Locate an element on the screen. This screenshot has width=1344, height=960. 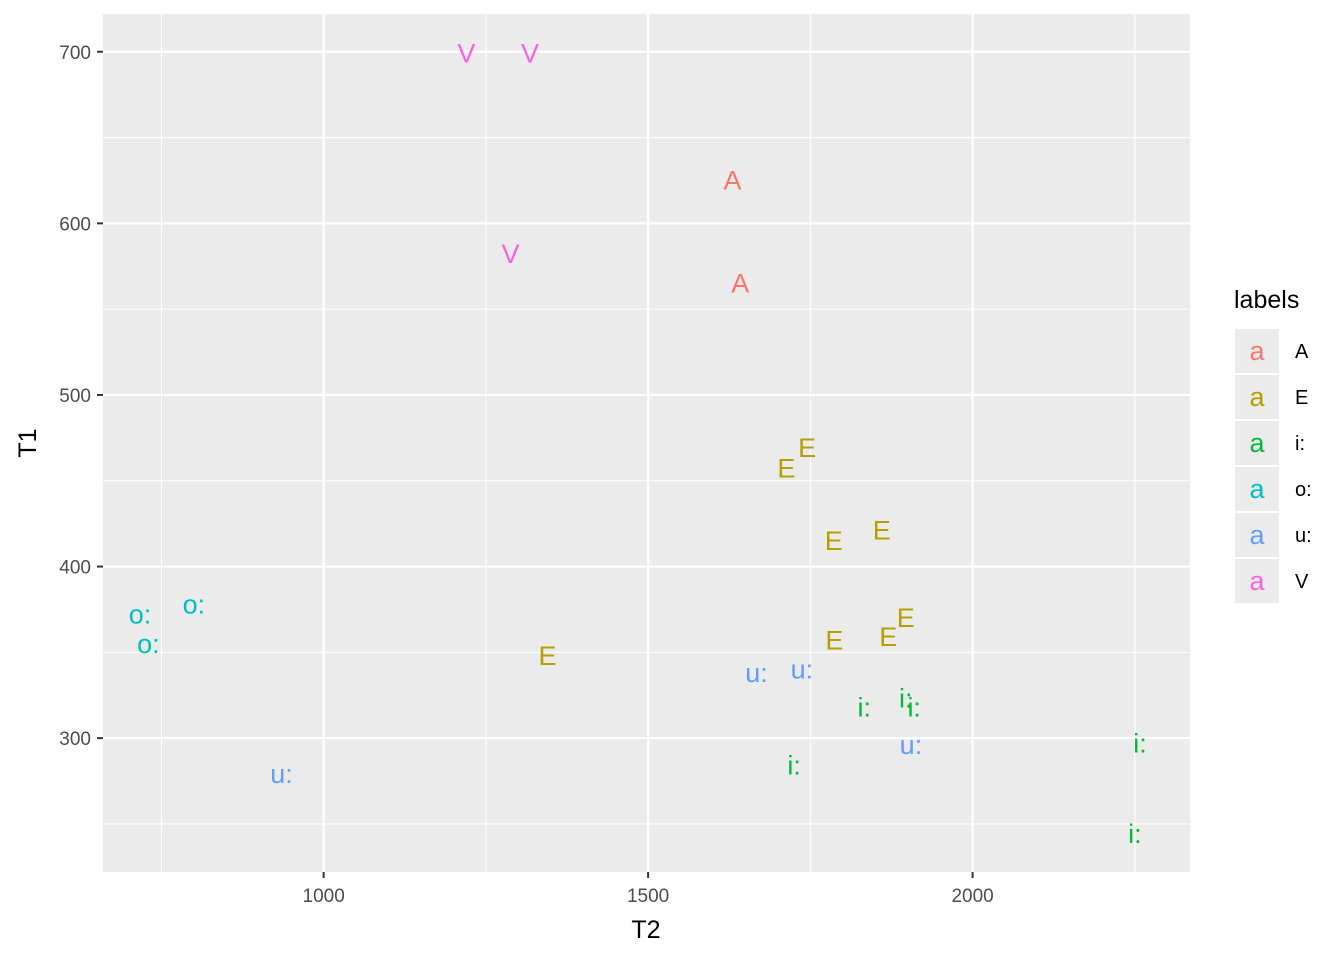
y-axis: 300 400 500 600 700 is located at coordinates (81, 396).